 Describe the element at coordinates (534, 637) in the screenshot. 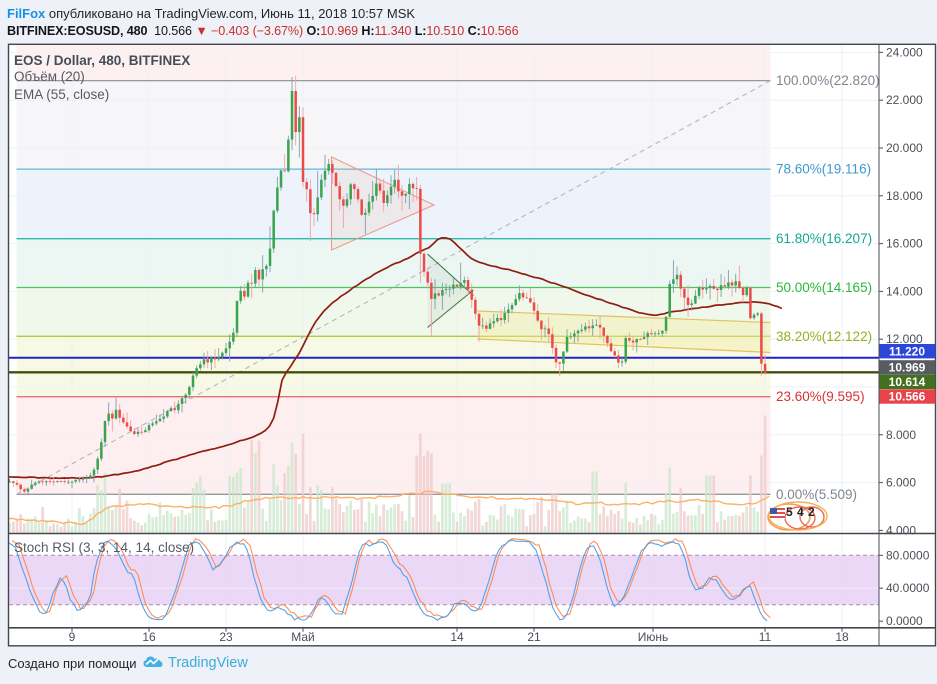

I see `svg-text: 21` at that location.